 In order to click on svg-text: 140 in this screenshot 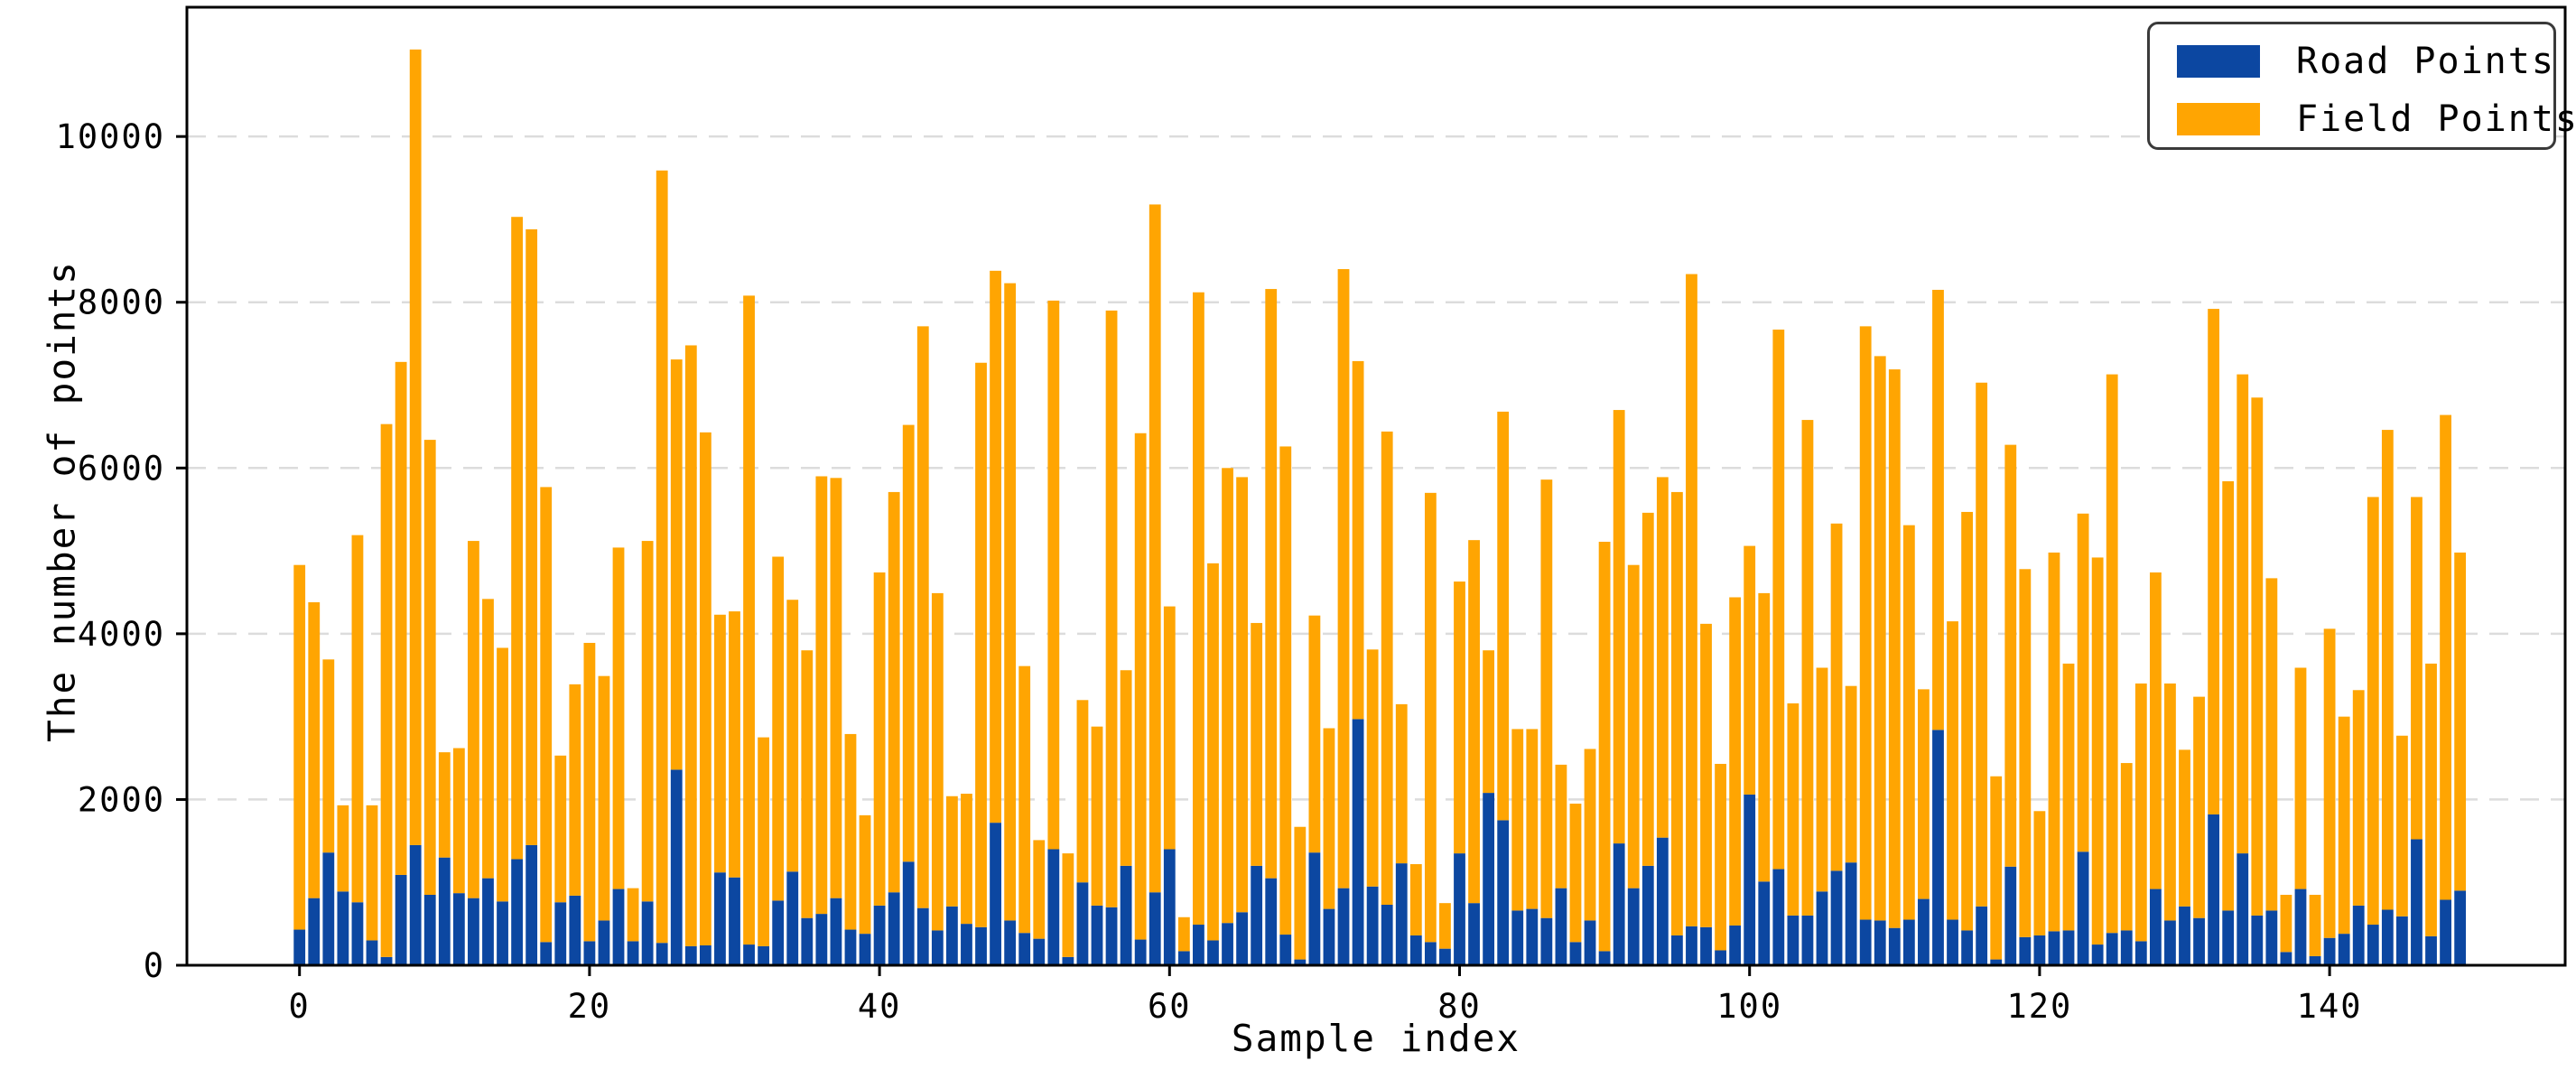, I will do `click(2330, 1006)`.